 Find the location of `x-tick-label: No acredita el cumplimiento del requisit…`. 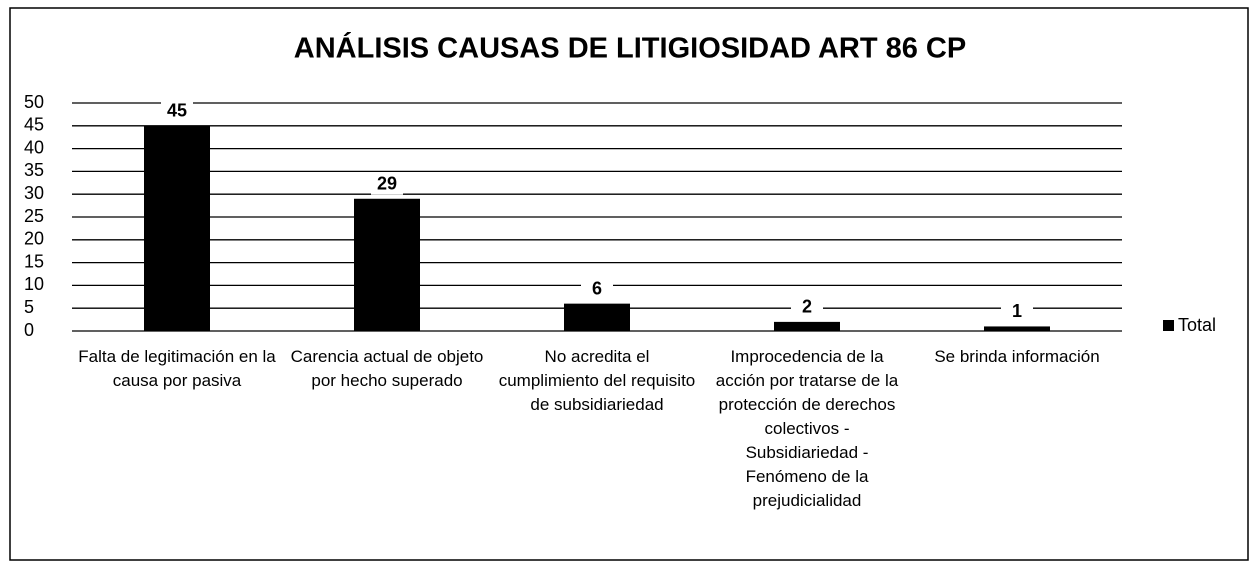

x-tick-label: No acredita el cumplimiento del requisit… is located at coordinates (597, 380).